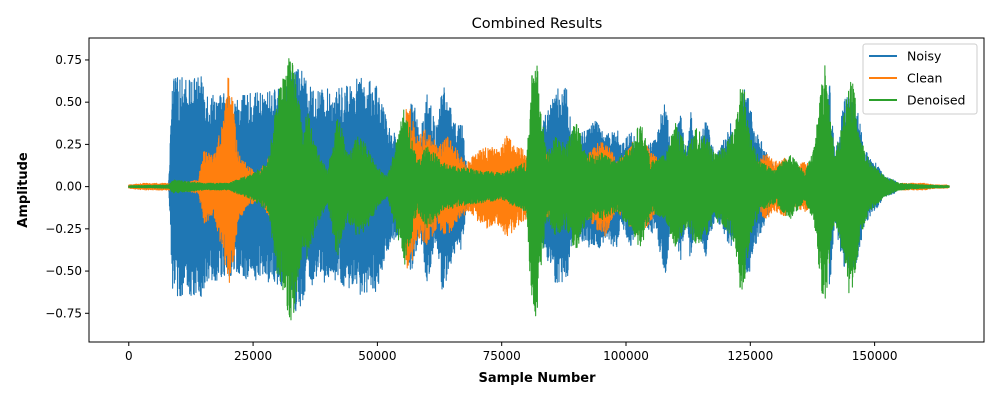 The height and width of the screenshot is (400, 1000). Describe the element at coordinates (537, 24) in the screenshot. I see `chart-title: Combined Results` at that location.